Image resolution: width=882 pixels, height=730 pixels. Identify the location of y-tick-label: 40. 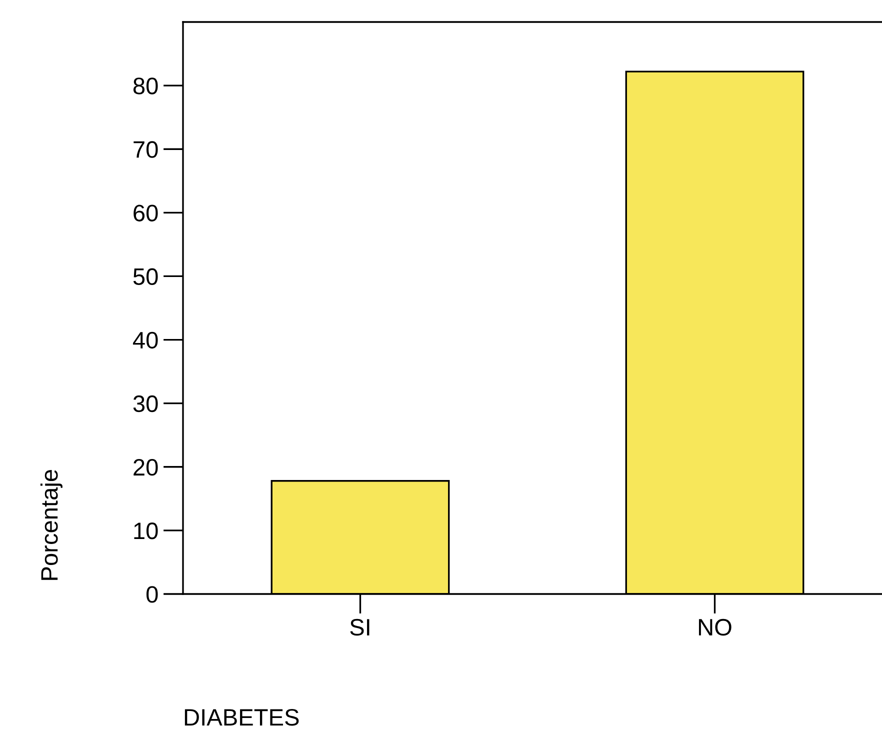
(145, 340).